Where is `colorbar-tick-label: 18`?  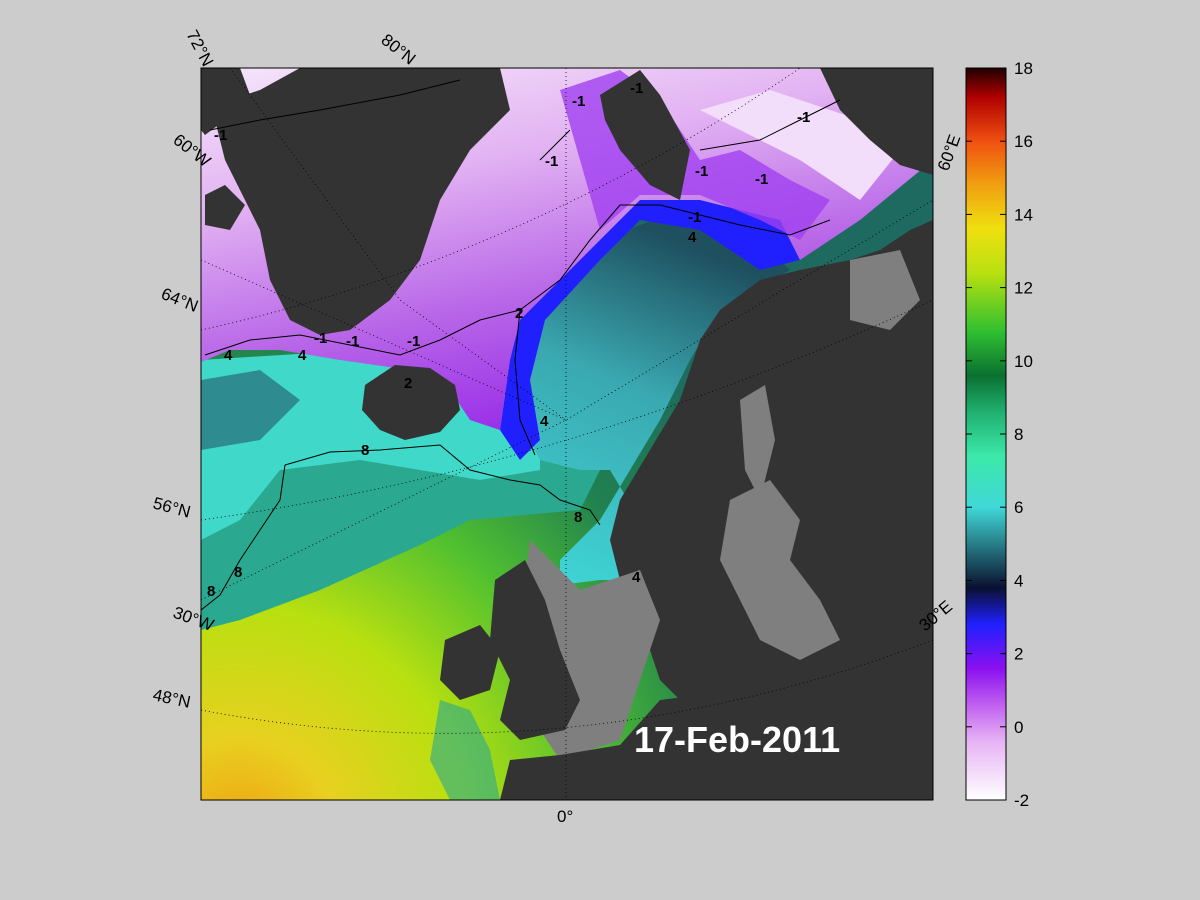
colorbar-tick-label: 18 is located at coordinates (1023, 68).